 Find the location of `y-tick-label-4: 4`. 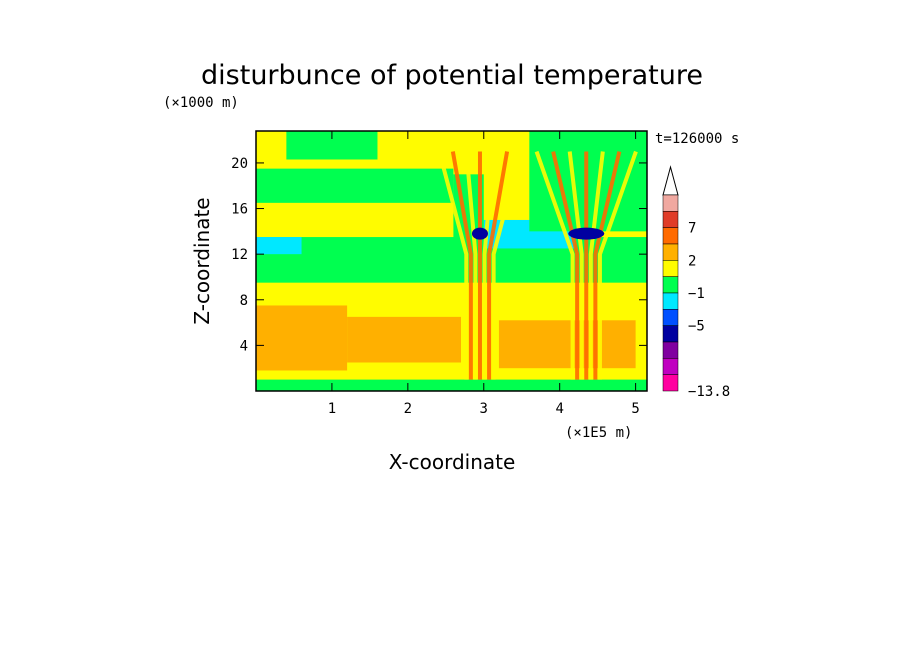

y-tick-label-4: 4 is located at coordinates (244, 346).